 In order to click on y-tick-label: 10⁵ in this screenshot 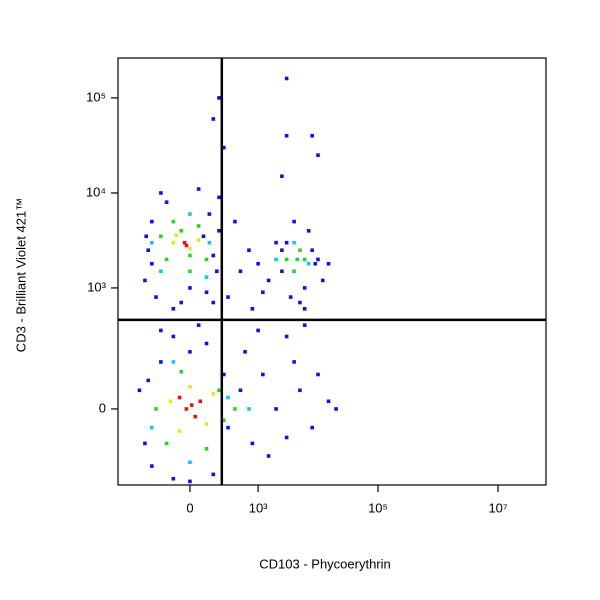, I will do `click(96, 96)`.